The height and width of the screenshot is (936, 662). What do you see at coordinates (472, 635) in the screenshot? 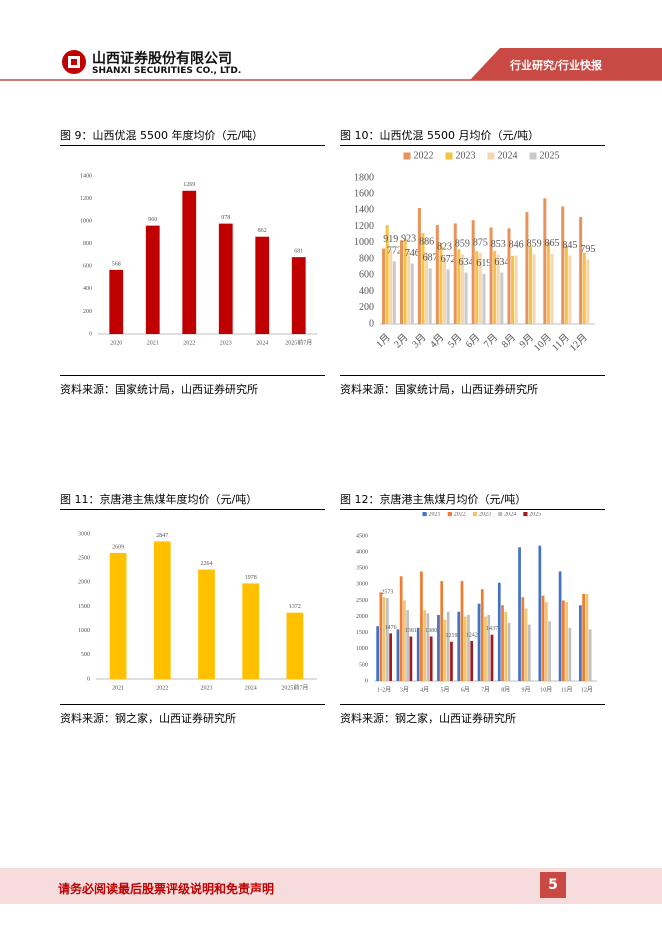
I see `data-label: 1242` at bounding box center [472, 635].